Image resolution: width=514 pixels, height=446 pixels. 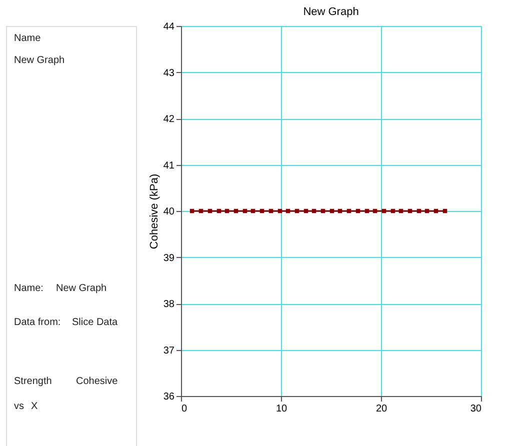 What do you see at coordinates (169, 166) in the screenshot?
I see `y-tick-label: 41` at bounding box center [169, 166].